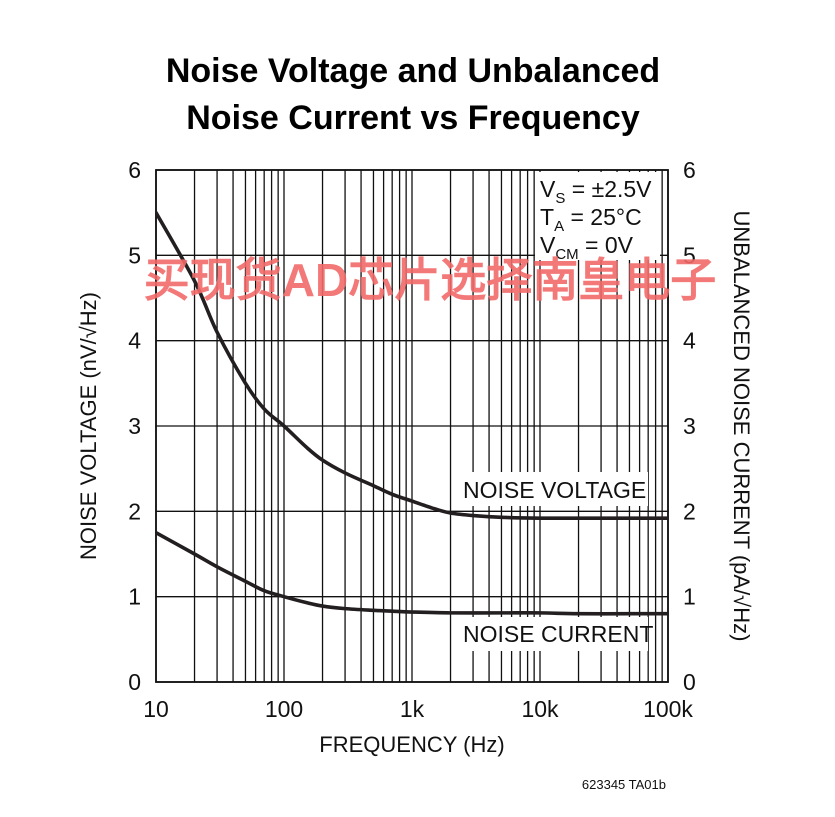 The image size is (835, 817). What do you see at coordinates (88, 426) in the screenshot?
I see `y-axis-title: NOISE VOLTAGE (nV/√Hz)` at bounding box center [88, 426].